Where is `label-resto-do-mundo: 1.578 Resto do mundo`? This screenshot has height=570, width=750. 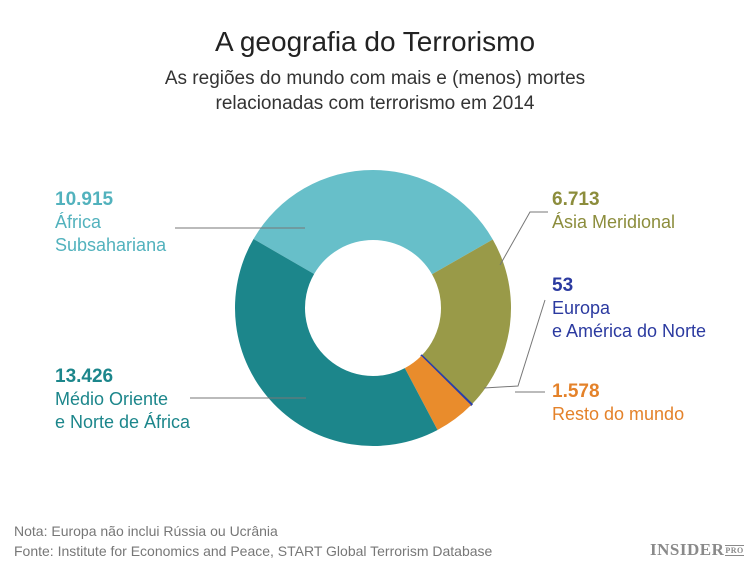
label-resto-do-mundo: 1.578 Resto do mundo is located at coordinates (618, 403).